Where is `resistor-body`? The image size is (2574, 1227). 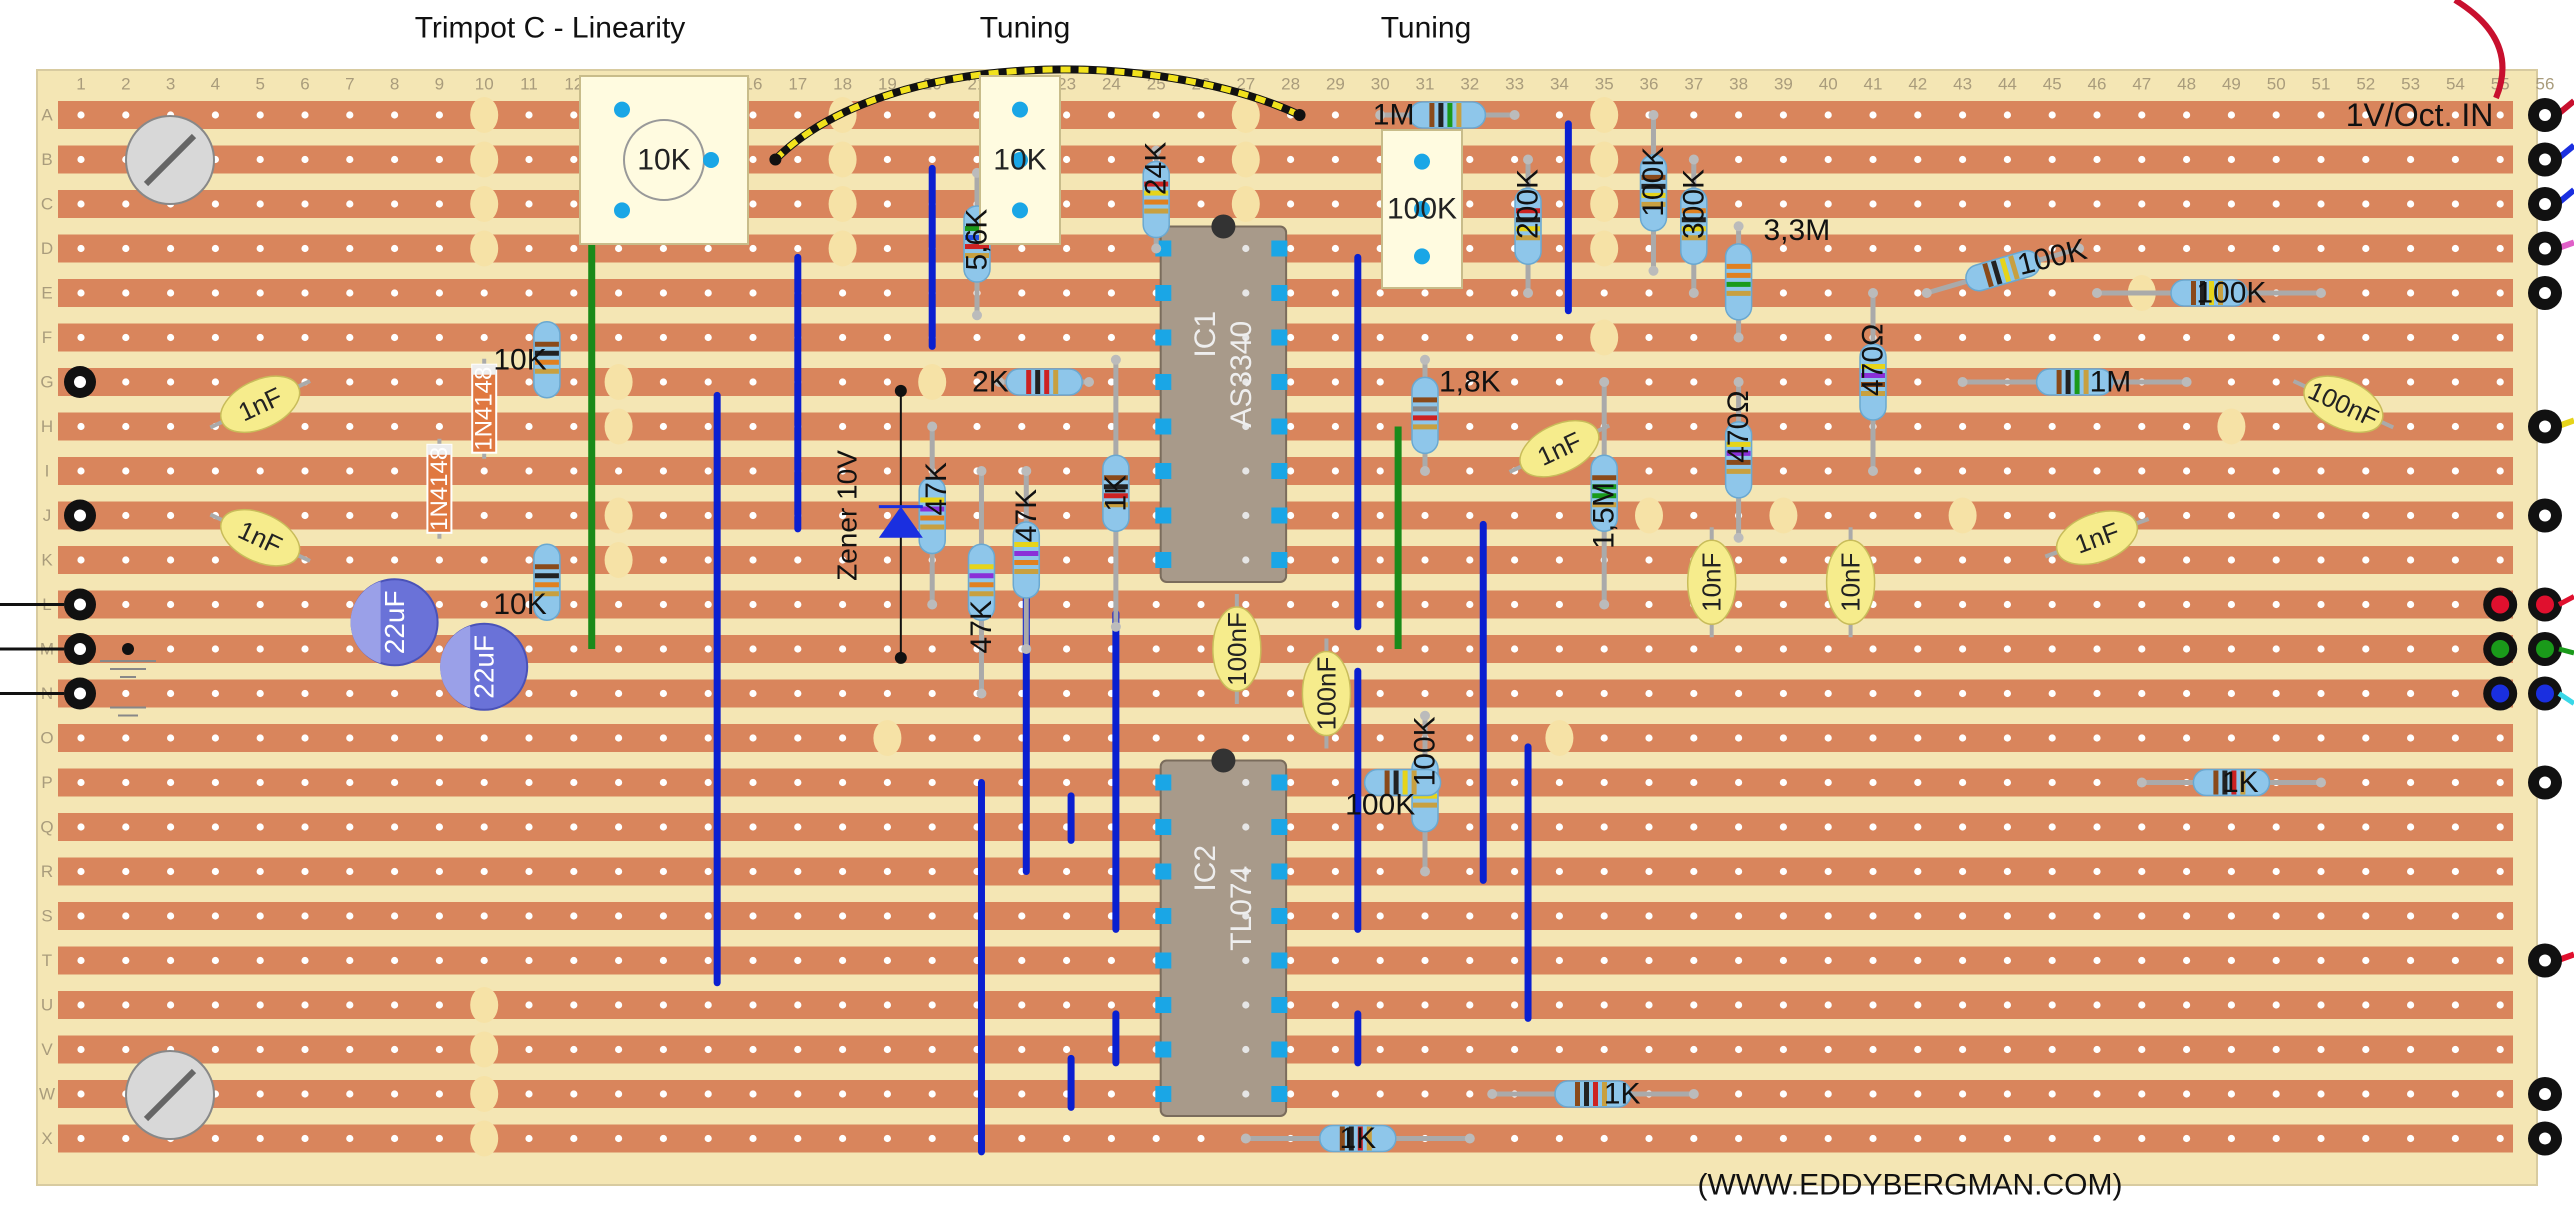
resistor-body is located at coordinates (1873, 382).